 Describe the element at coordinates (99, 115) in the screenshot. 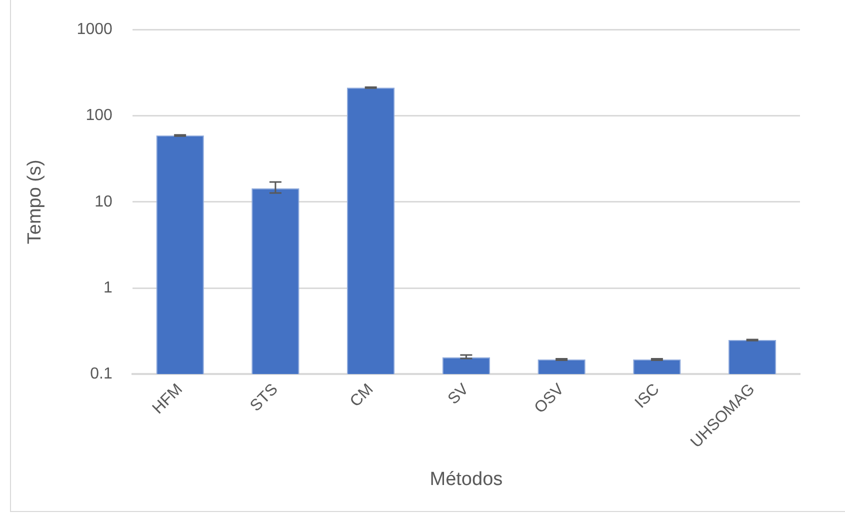

I see `y-tick-label: 100` at that location.